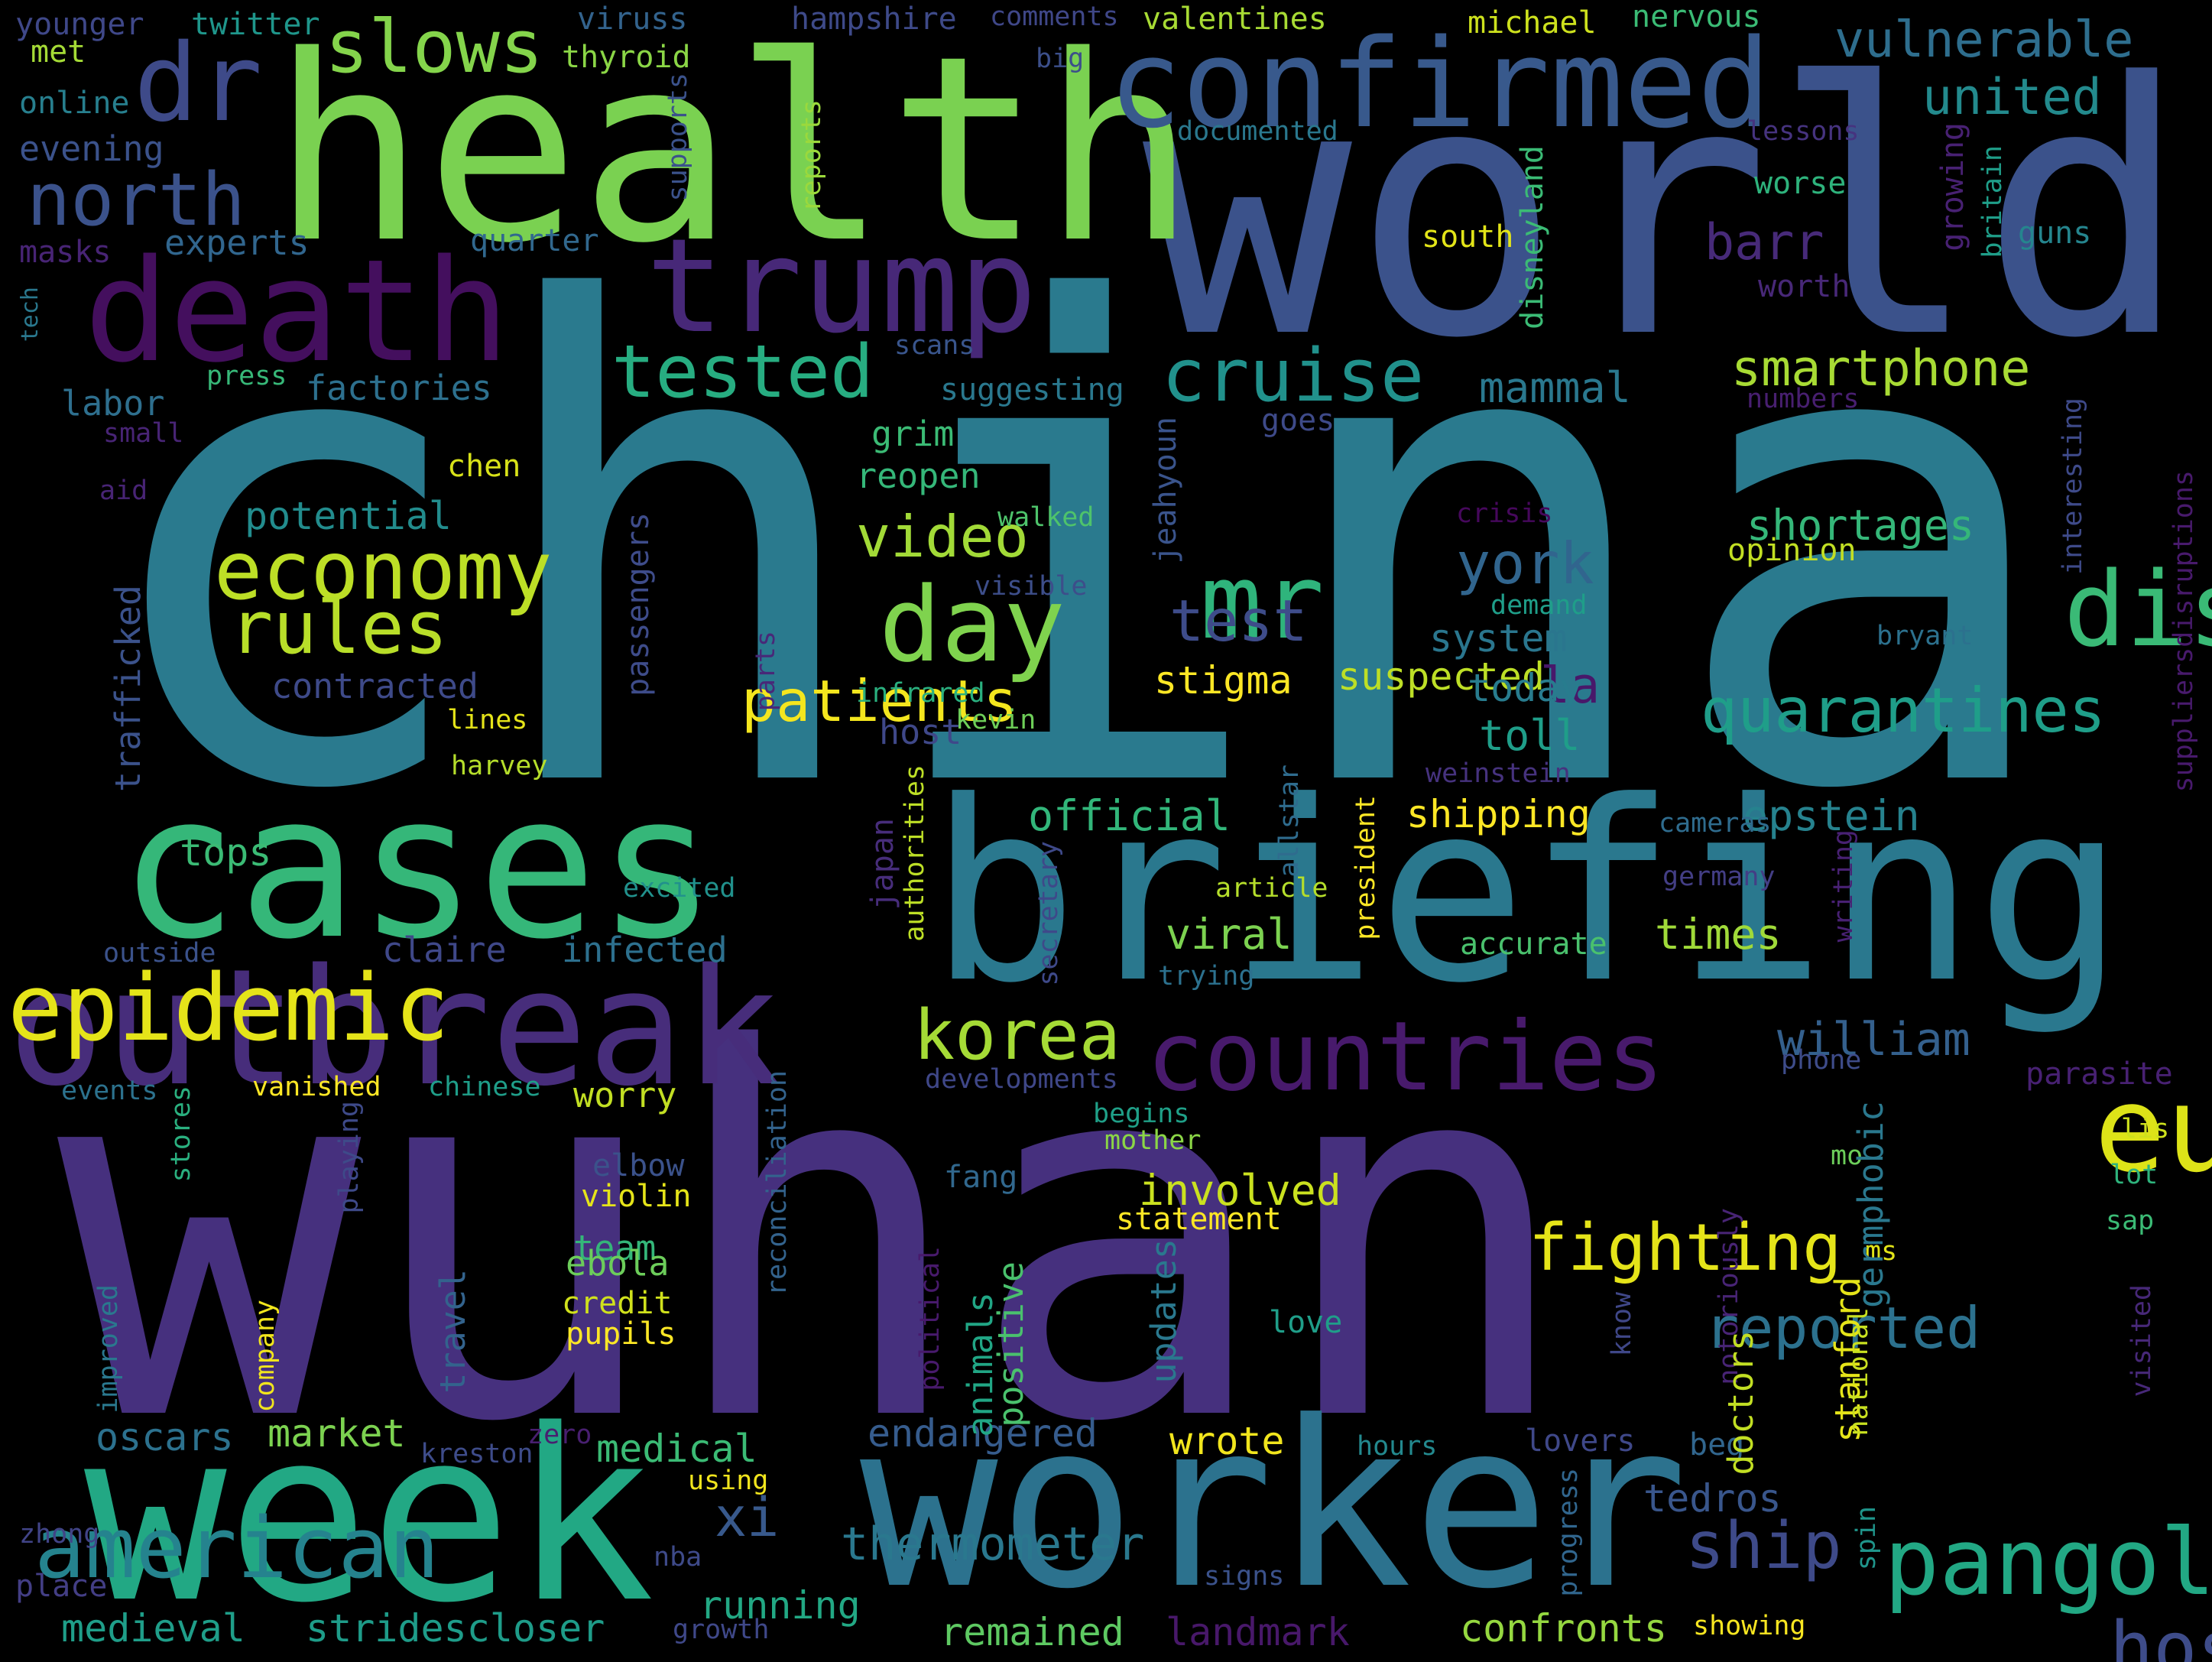 This screenshot has height=1662, width=2212. What do you see at coordinates (108, 1349) in the screenshot?
I see `word-improved: improved` at bounding box center [108, 1349].